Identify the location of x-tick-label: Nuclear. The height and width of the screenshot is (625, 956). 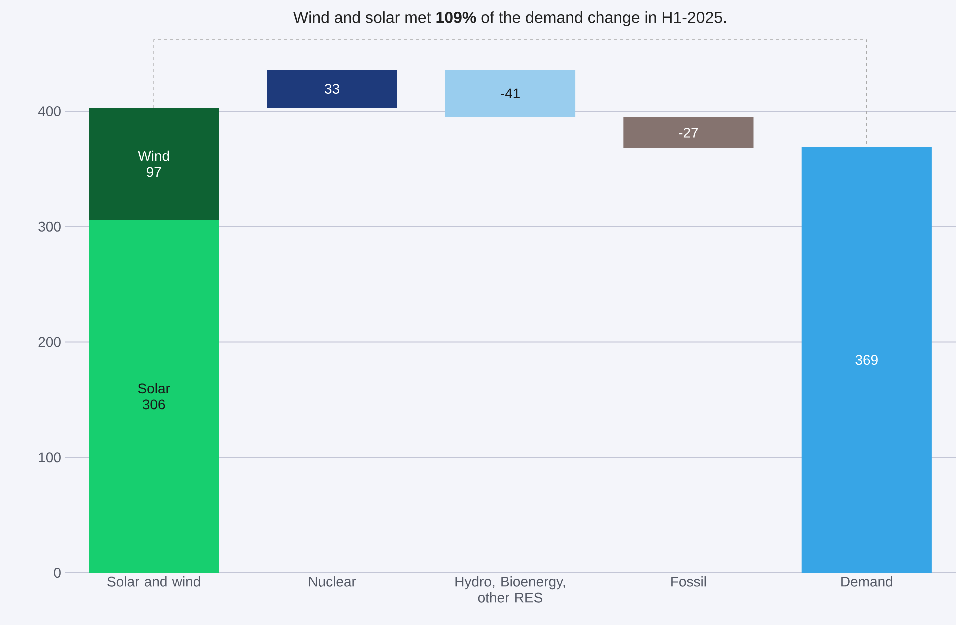
(332, 581).